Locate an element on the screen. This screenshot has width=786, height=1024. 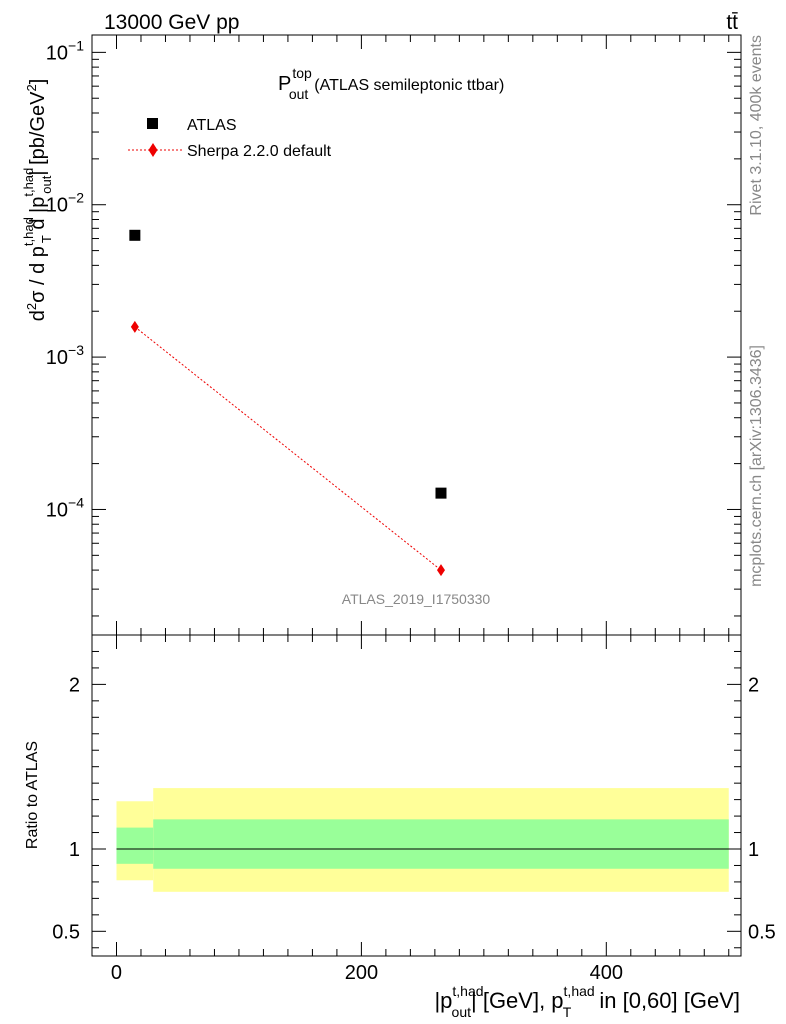
ratio-y-tick-label-left: 2 is located at coordinates (74, 685).